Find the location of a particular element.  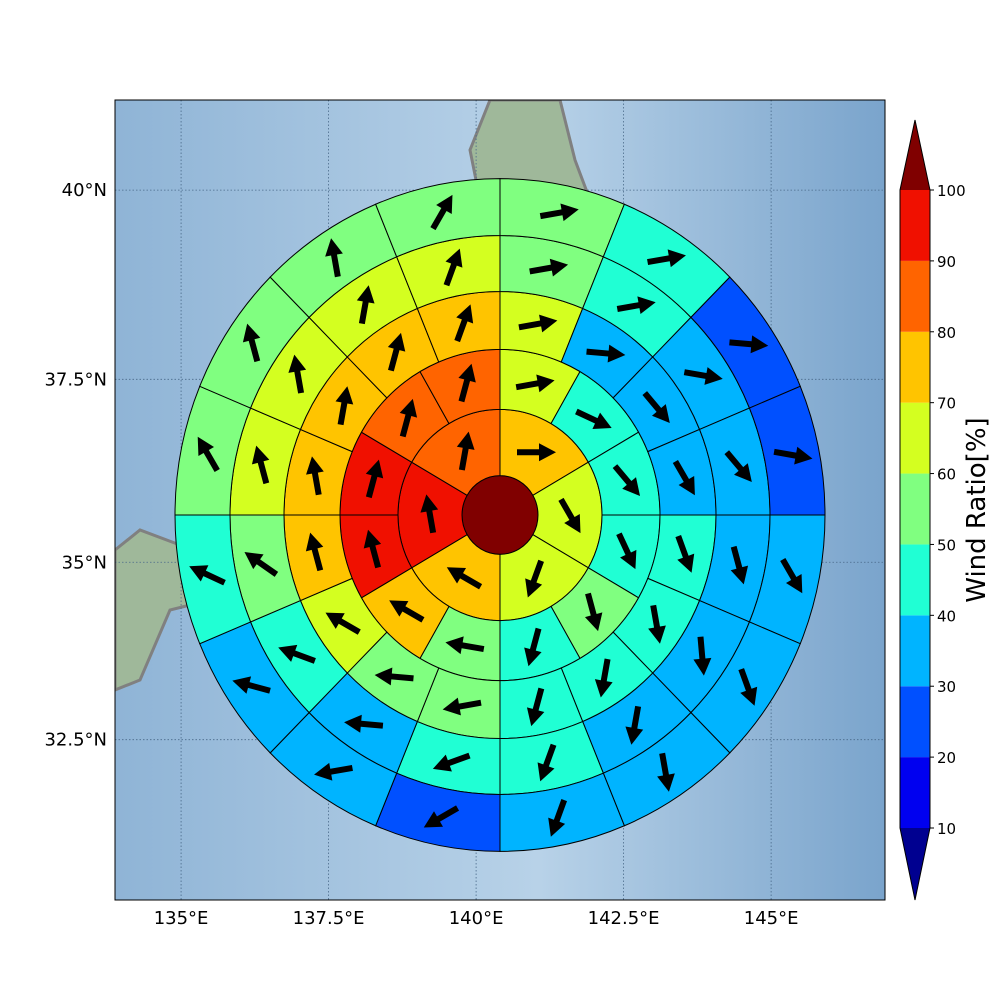

colorbar-label: Wind Ratio[%] is located at coordinates (977, 509).